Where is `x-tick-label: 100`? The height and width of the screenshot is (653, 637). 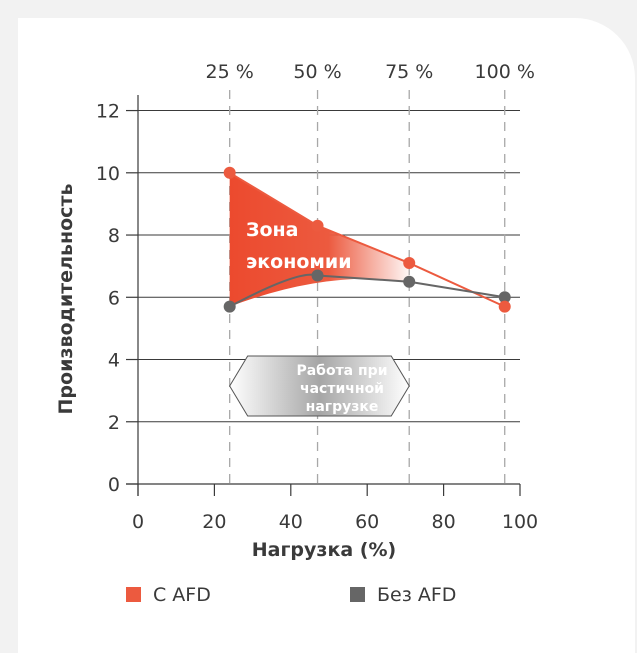
x-tick-label: 100 is located at coordinates (520, 522).